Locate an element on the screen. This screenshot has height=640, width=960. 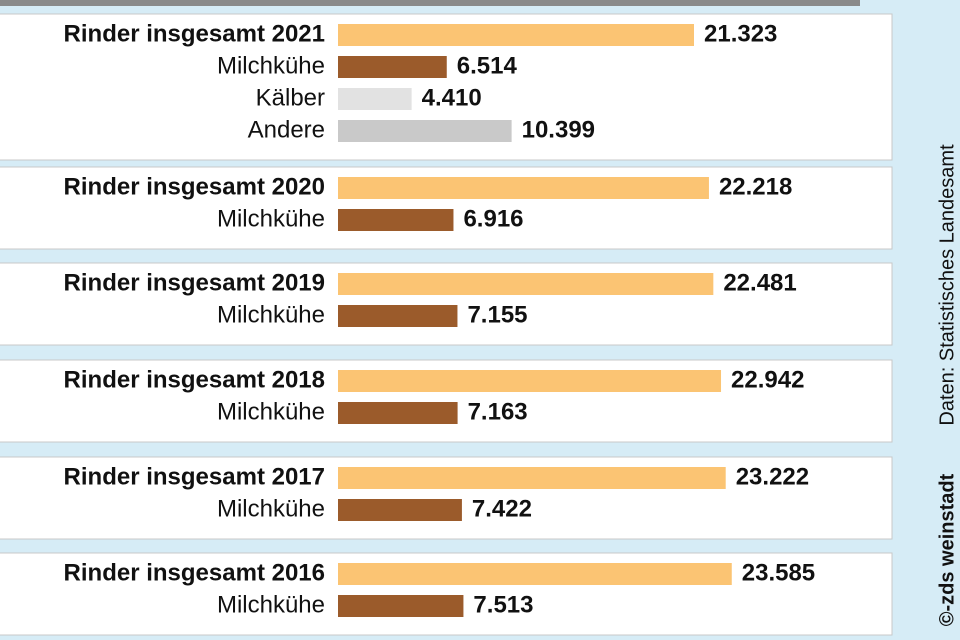
value-label: 4.410 is located at coordinates (452, 97).